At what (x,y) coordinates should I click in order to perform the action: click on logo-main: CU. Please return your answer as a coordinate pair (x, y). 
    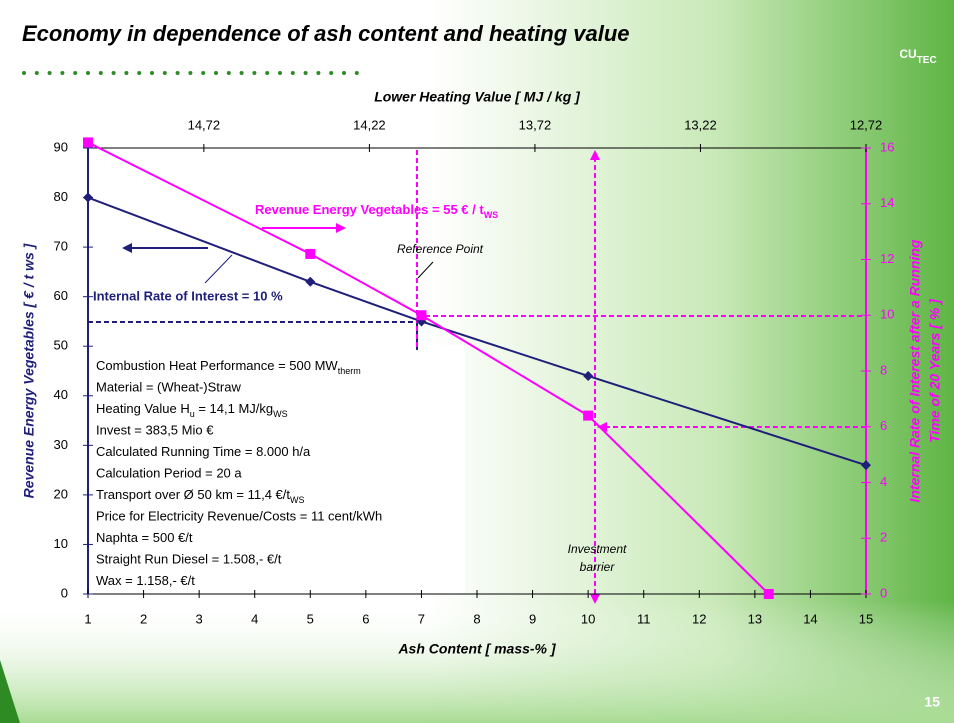
    Looking at the image, I should click on (907, 54).